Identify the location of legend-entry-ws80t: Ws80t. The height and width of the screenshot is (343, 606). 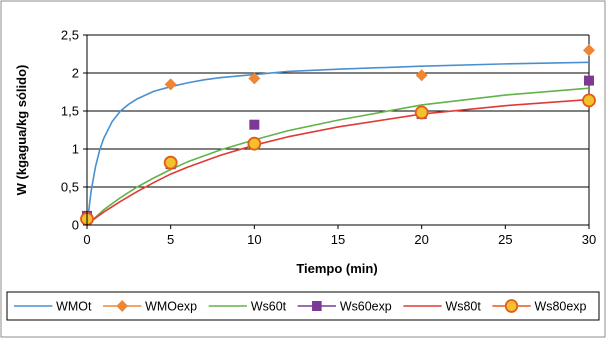
(442, 306).